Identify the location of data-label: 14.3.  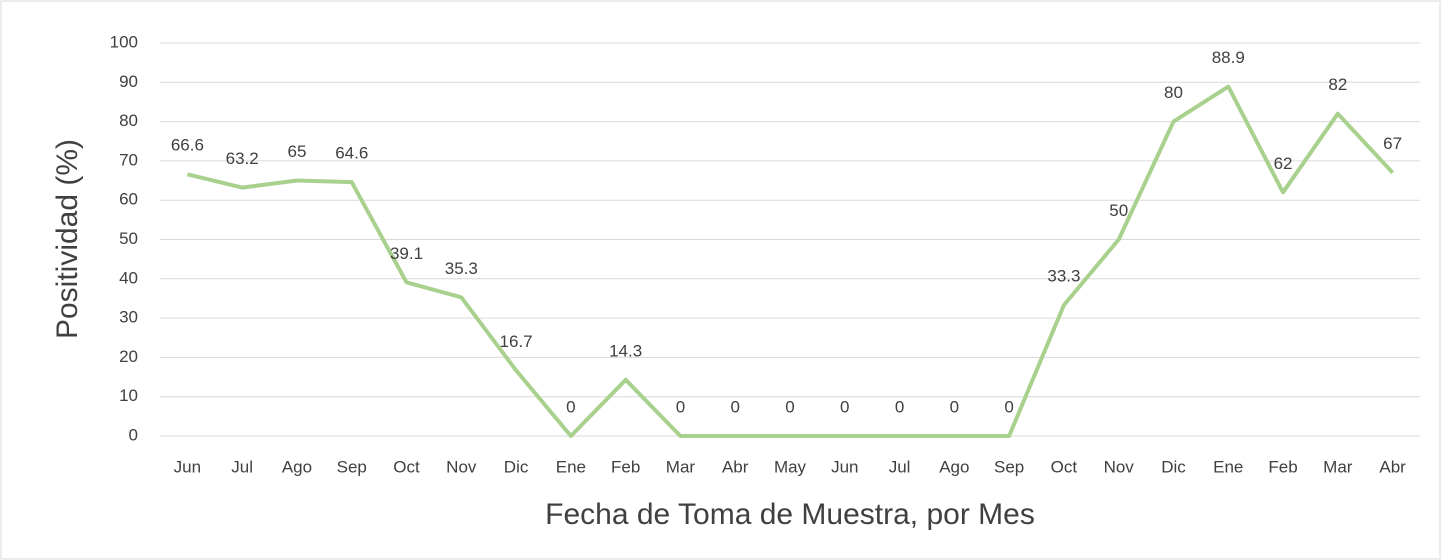
(625, 350).